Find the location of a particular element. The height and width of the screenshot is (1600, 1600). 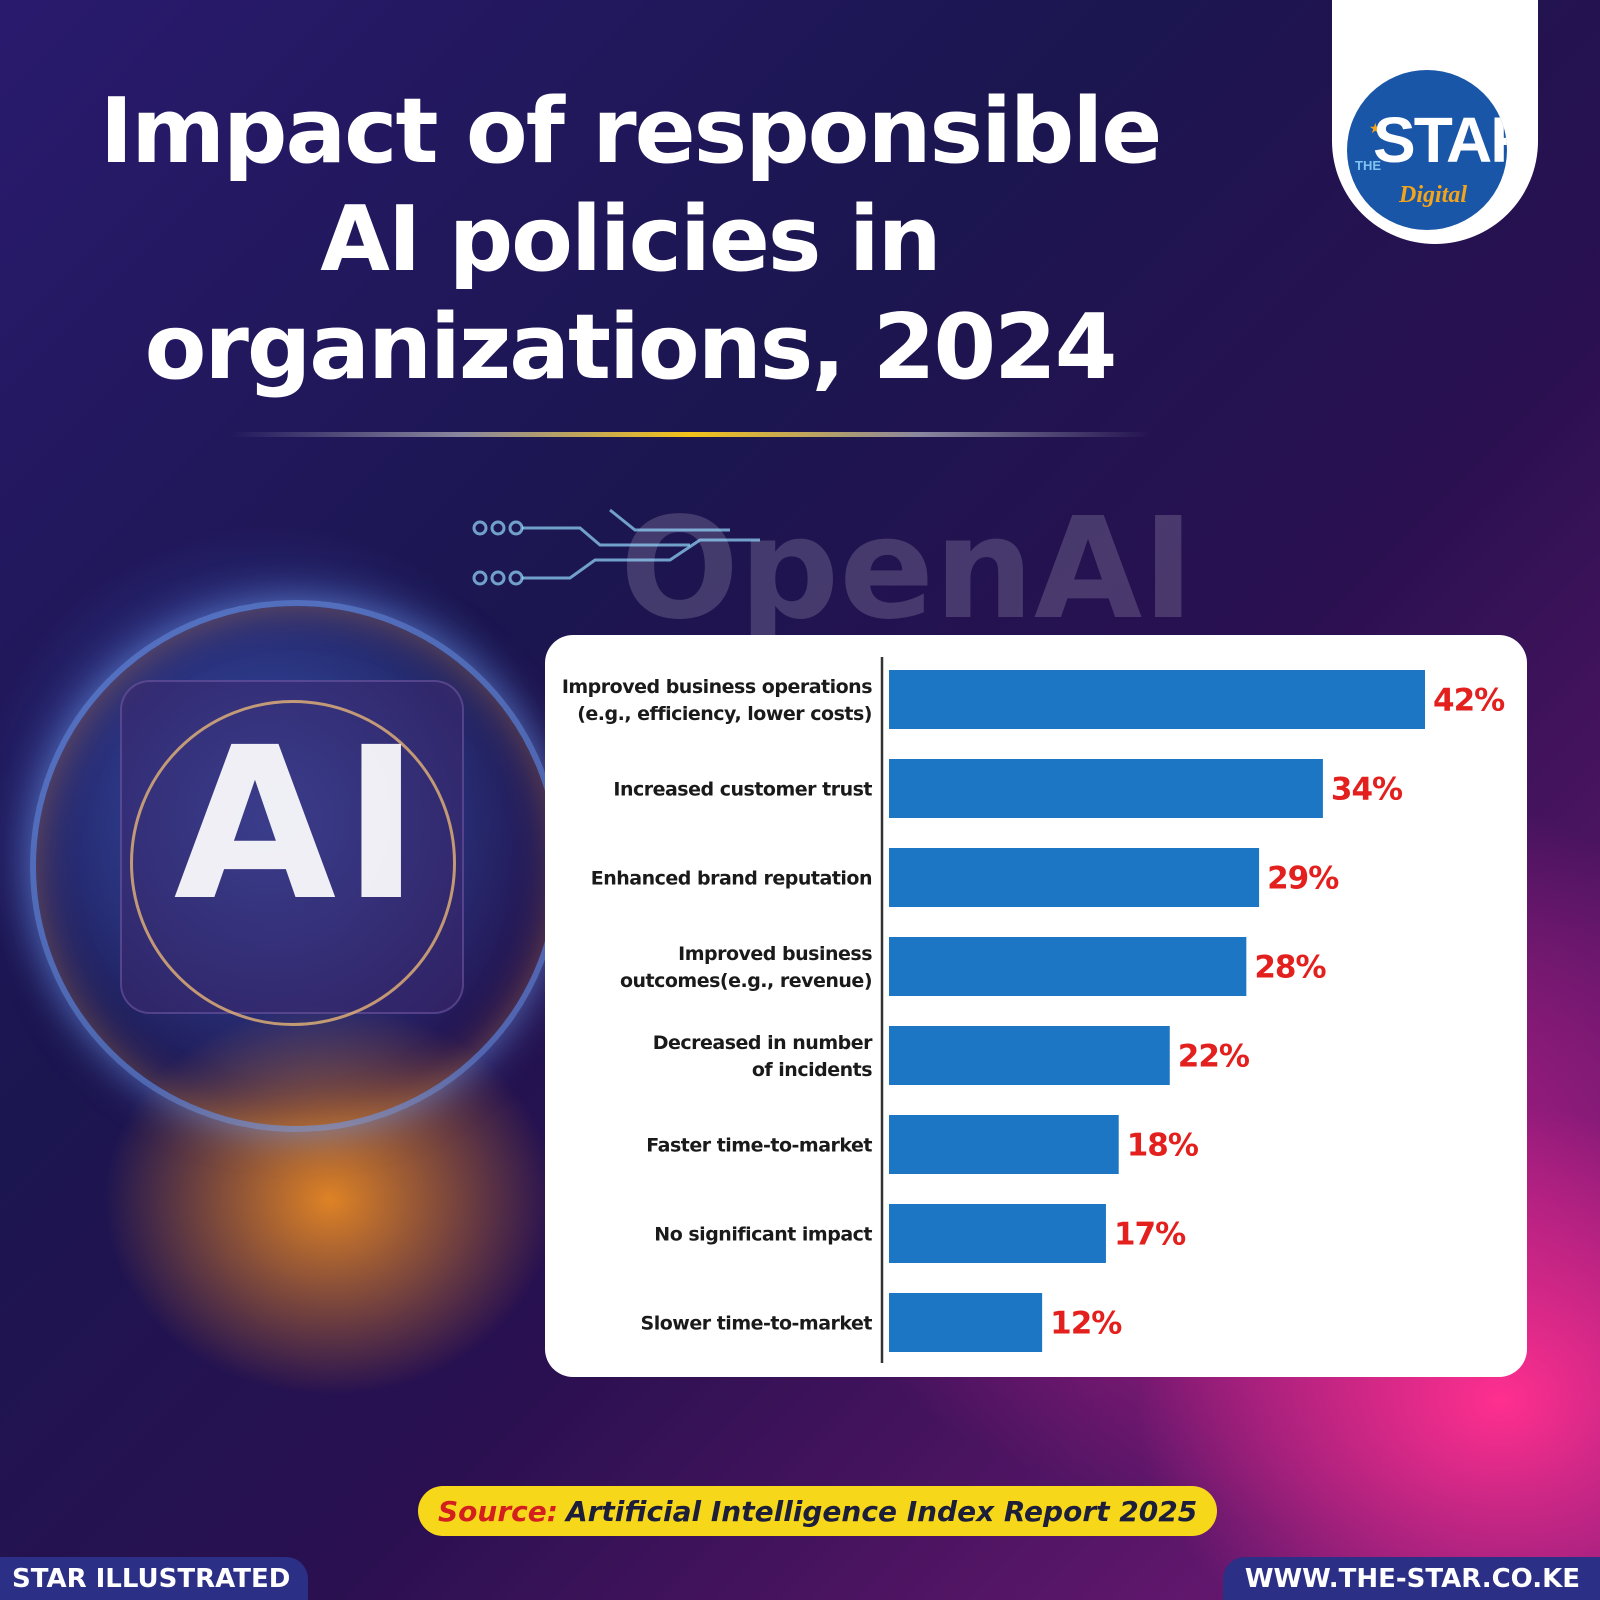

title-line-2: AI policies in is located at coordinates (630, 239).